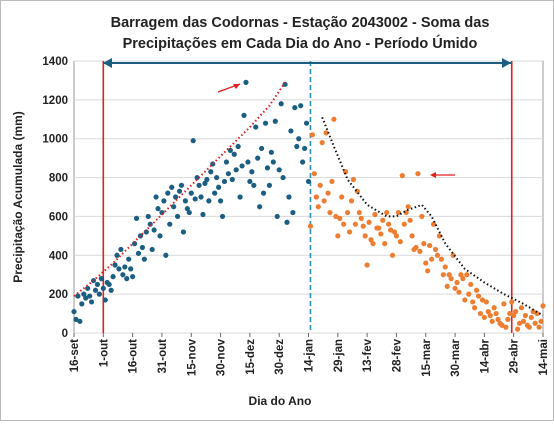 This screenshot has width=554, height=426. What do you see at coordinates (75, 355) in the screenshot?
I see `x-tick-label: 16-set` at bounding box center [75, 355].